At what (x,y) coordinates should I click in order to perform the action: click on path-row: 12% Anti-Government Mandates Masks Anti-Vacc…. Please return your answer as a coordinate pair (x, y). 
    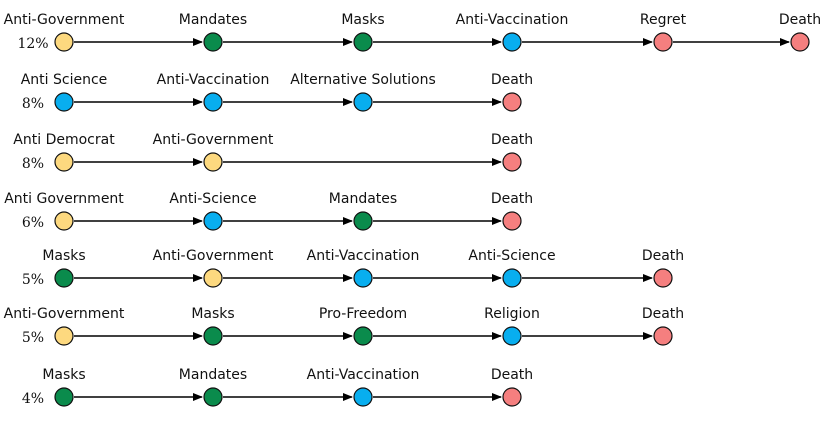
    Looking at the image, I should click on (413, 32).